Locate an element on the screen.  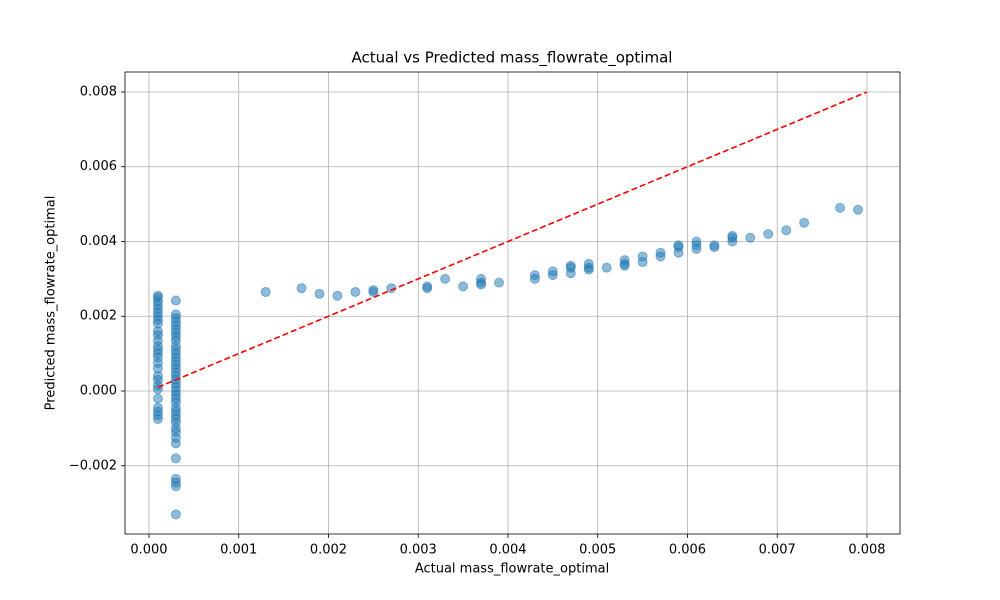
y-tick-label: 0.006 is located at coordinates (98, 166).